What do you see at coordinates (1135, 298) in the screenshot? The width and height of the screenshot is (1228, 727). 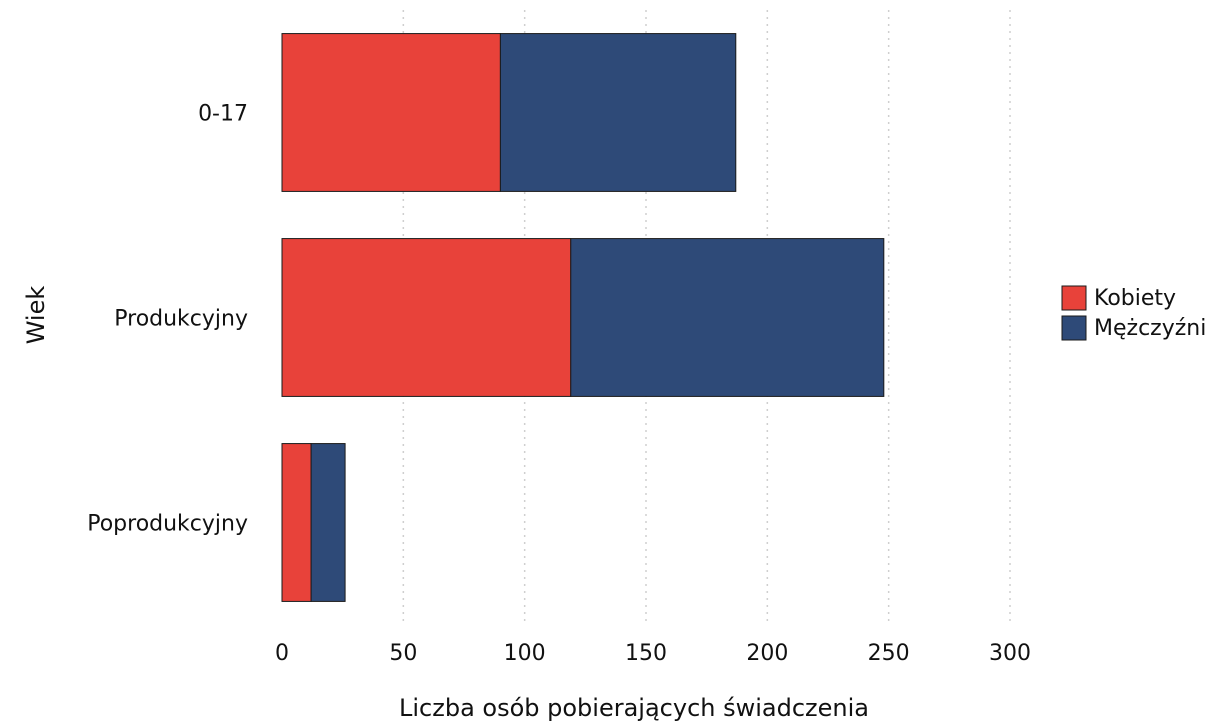 I see `legend-label: Kobiety` at bounding box center [1135, 298].